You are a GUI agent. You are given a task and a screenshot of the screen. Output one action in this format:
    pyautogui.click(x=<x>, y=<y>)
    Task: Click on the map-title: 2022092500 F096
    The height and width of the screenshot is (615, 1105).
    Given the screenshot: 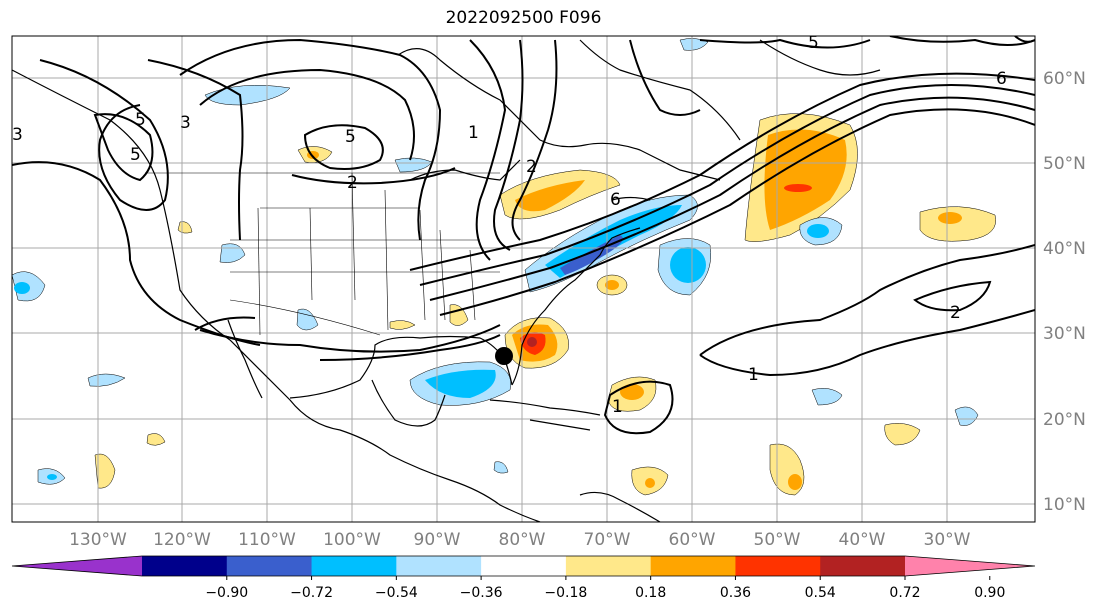 What is the action you would take?
    pyautogui.click(x=523, y=18)
    